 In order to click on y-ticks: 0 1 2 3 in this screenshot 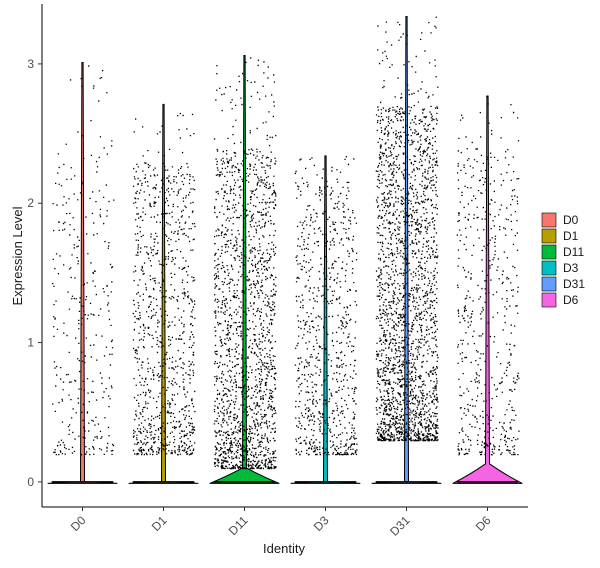, I will do `click(34, 273)`.